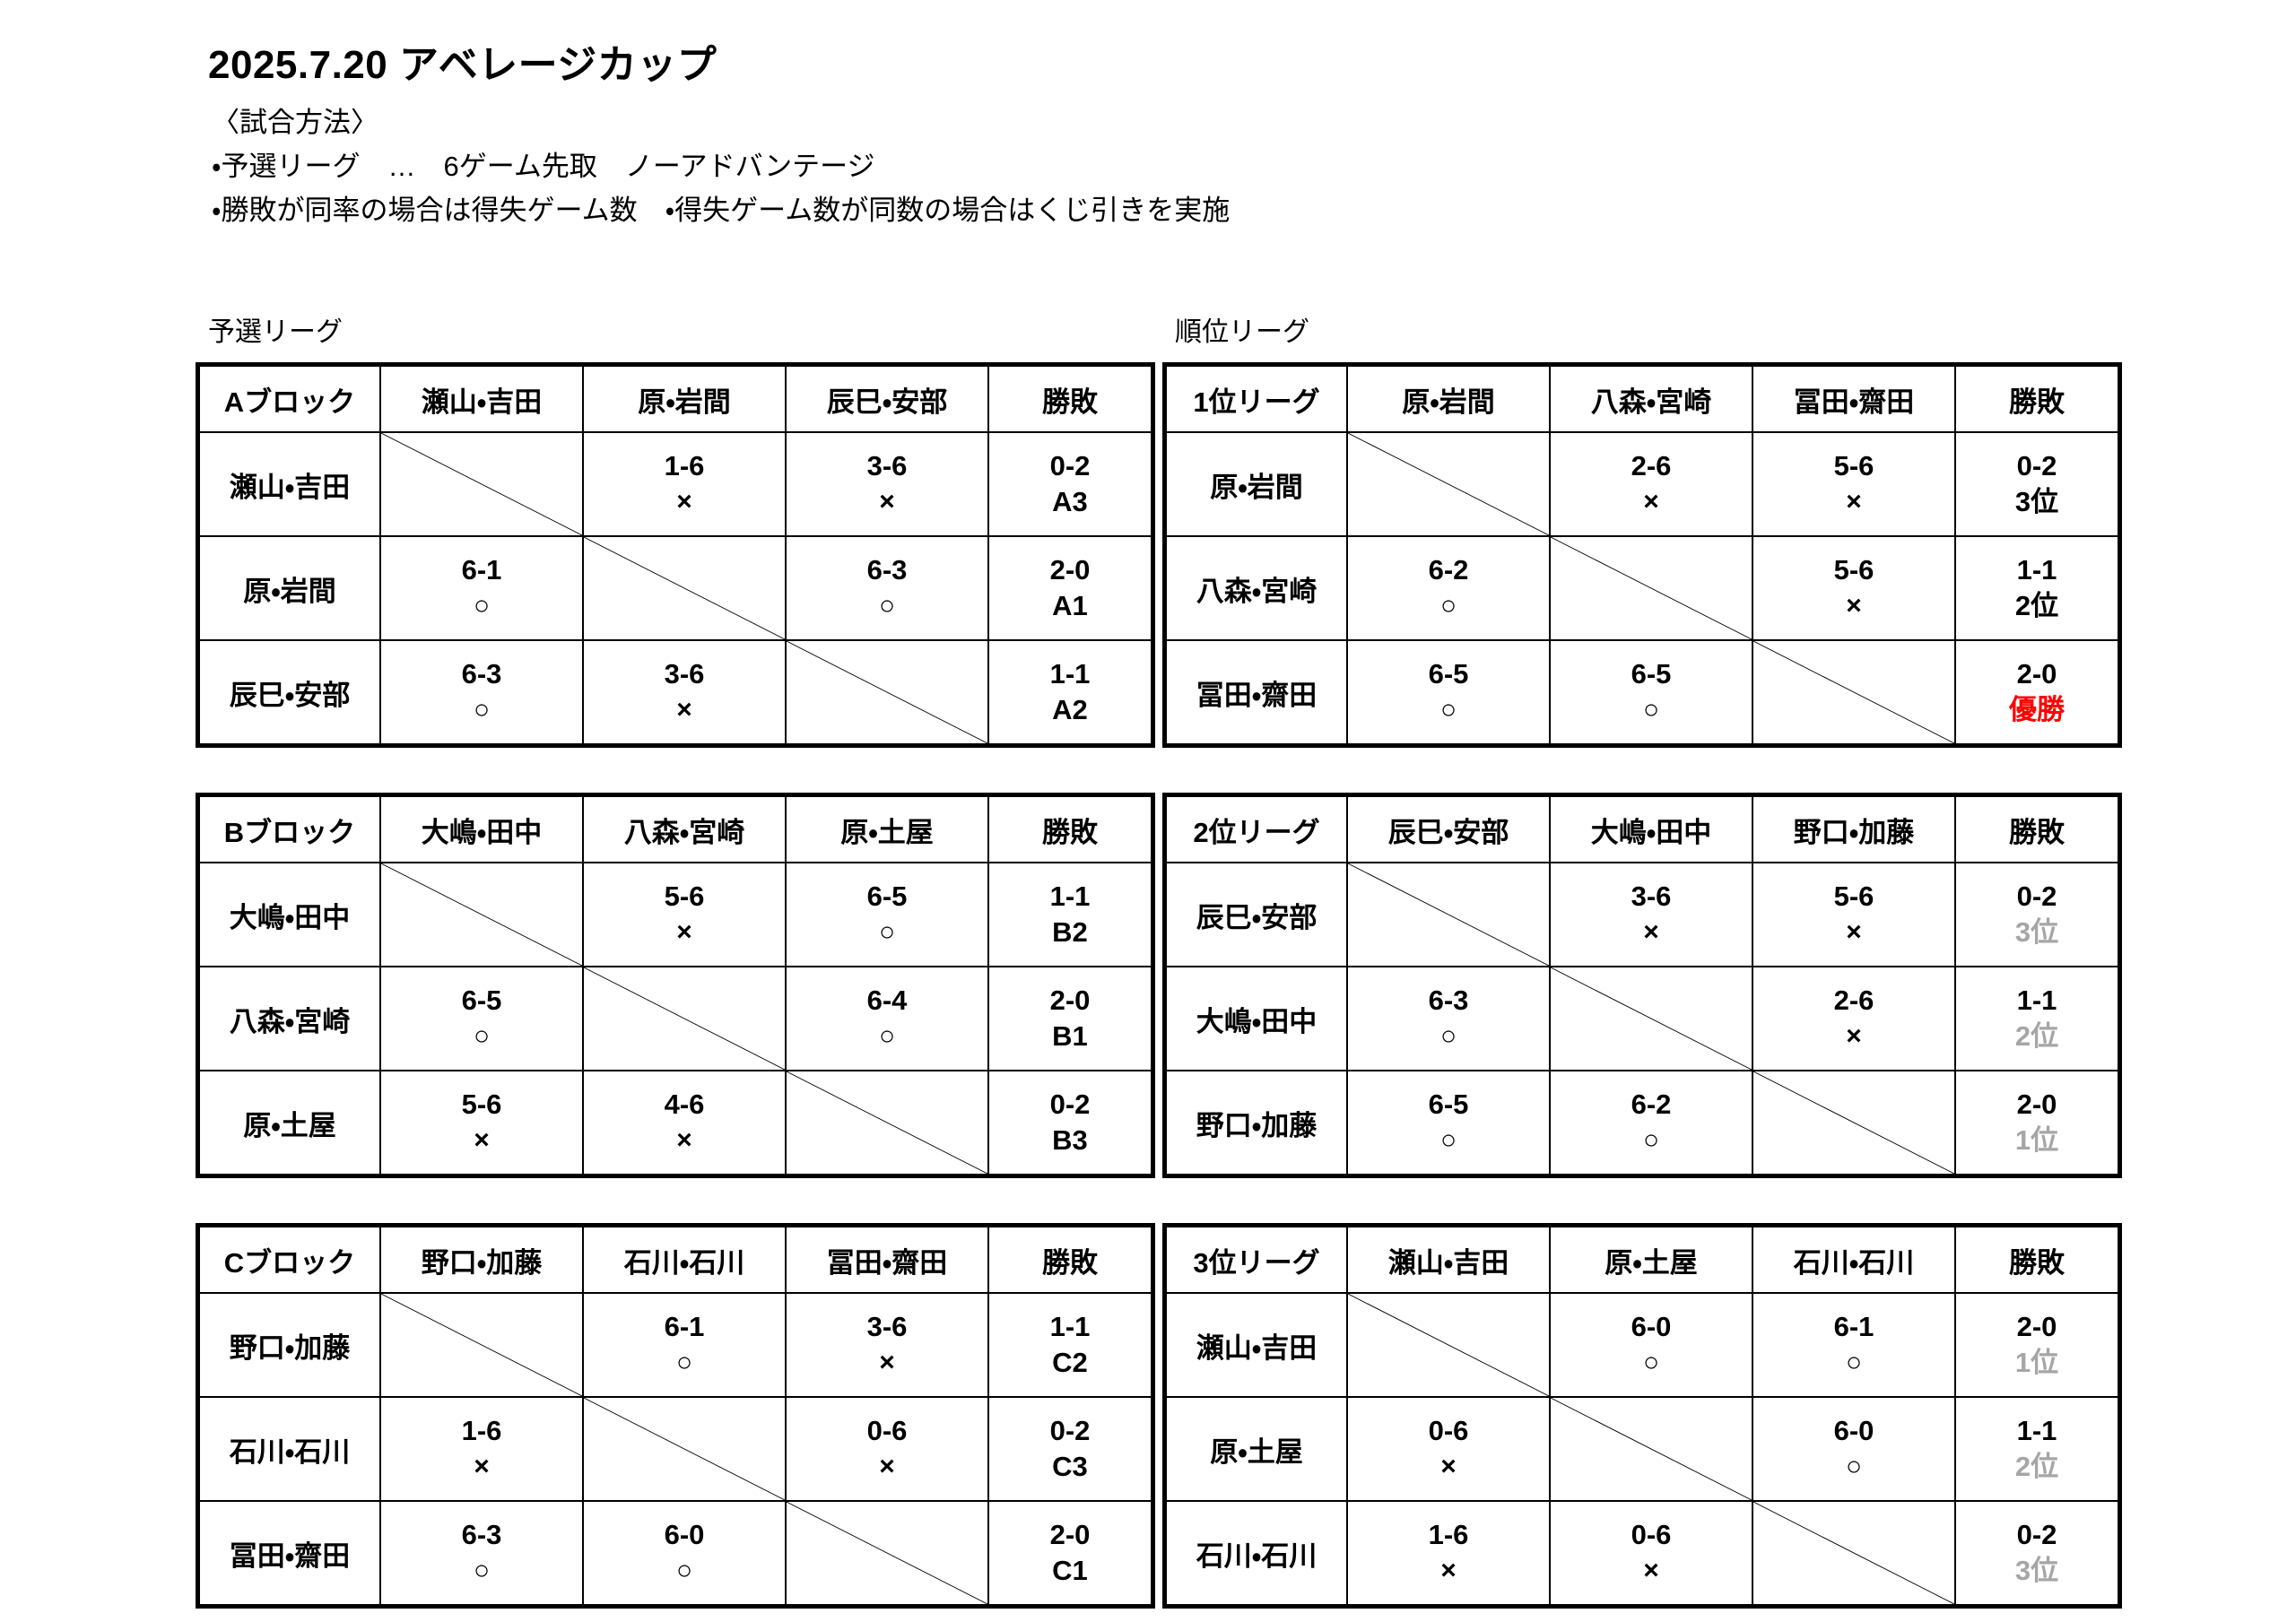 Image resolution: width=2296 pixels, height=1622 pixels. What do you see at coordinates (1448, 1258) in the screenshot?
I see `column-header-opponent: 瀬山・吉田` at bounding box center [1448, 1258].